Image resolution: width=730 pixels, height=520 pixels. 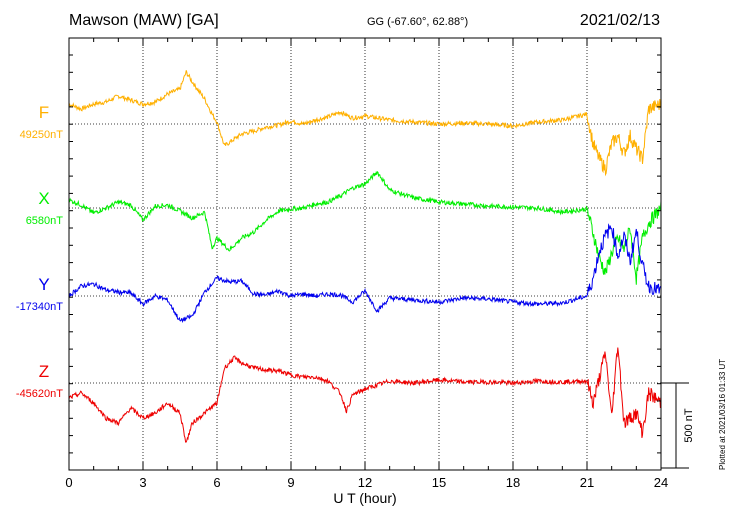 What do you see at coordinates (513, 482) in the screenshot?
I see `x-tick-label: 18` at bounding box center [513, 482].